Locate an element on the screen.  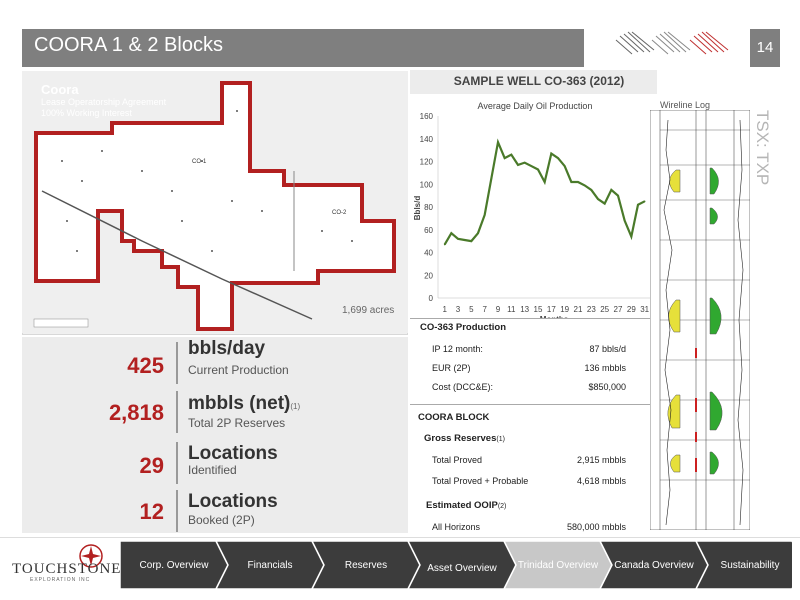
reserves-row-value: 4,618 mbbls is located at coordinates (601, 481).